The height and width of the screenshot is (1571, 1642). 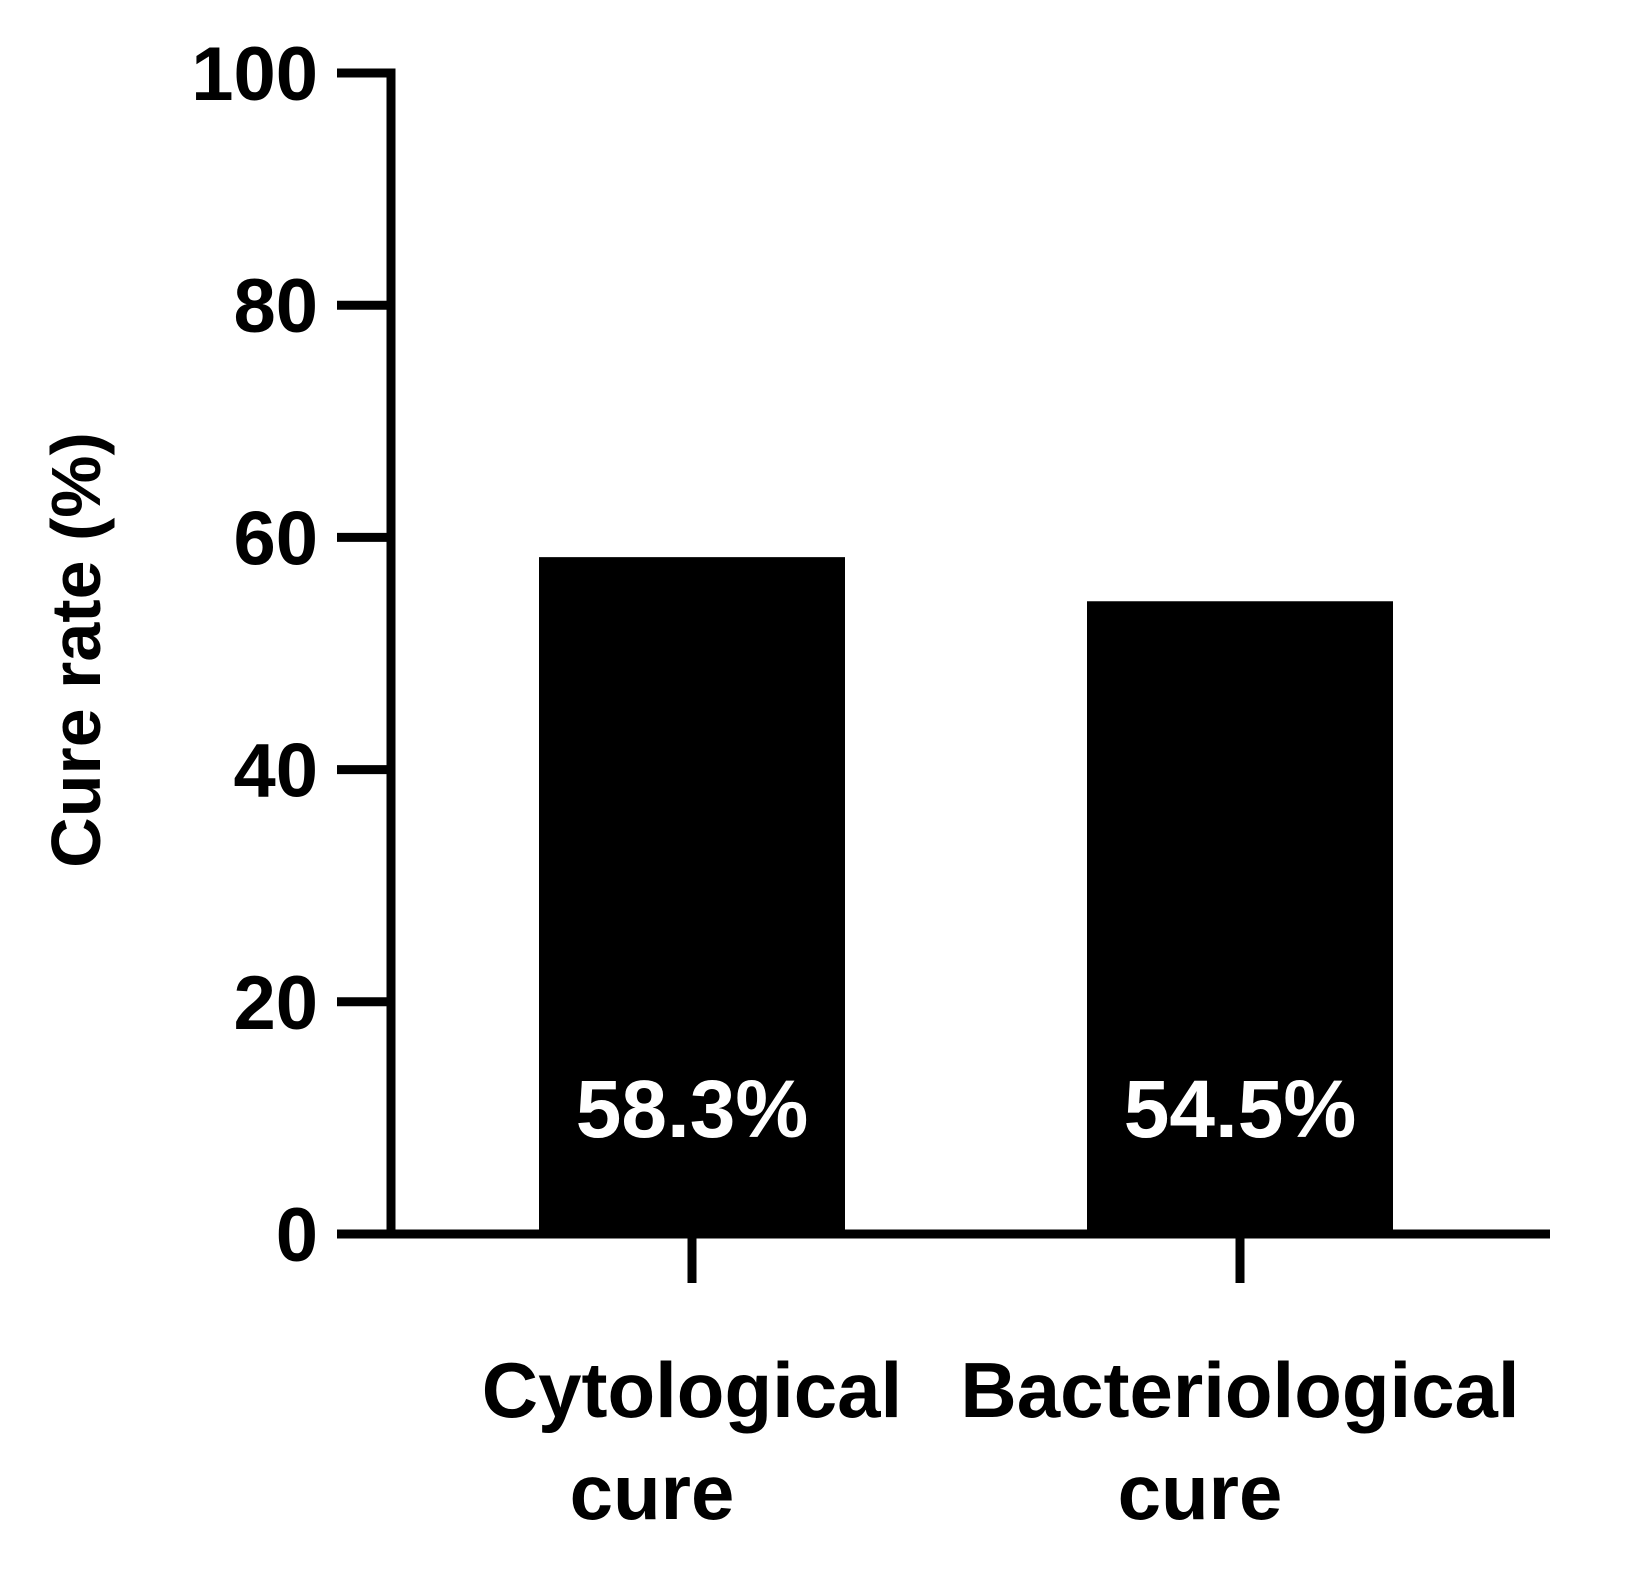 I want to click on y-tick-label: 80, so click(x=275, y=306).